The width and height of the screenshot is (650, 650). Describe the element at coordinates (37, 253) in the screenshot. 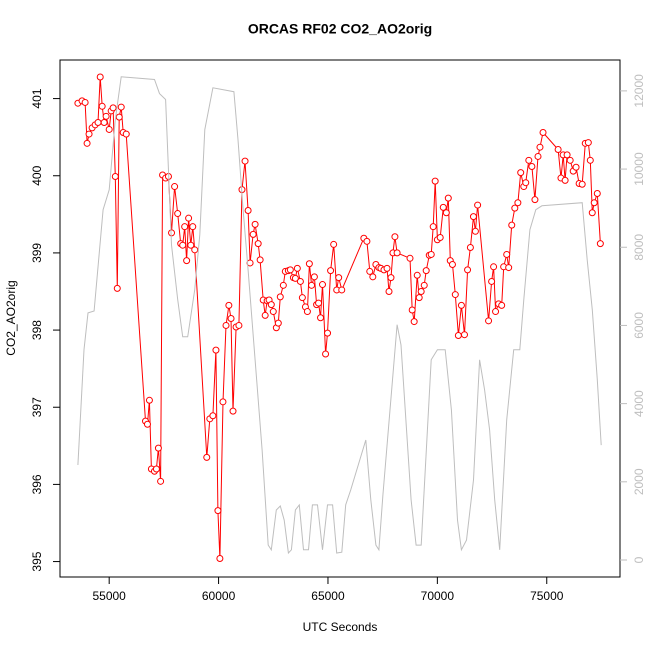

I see `y-tick-label: 399` at that location.